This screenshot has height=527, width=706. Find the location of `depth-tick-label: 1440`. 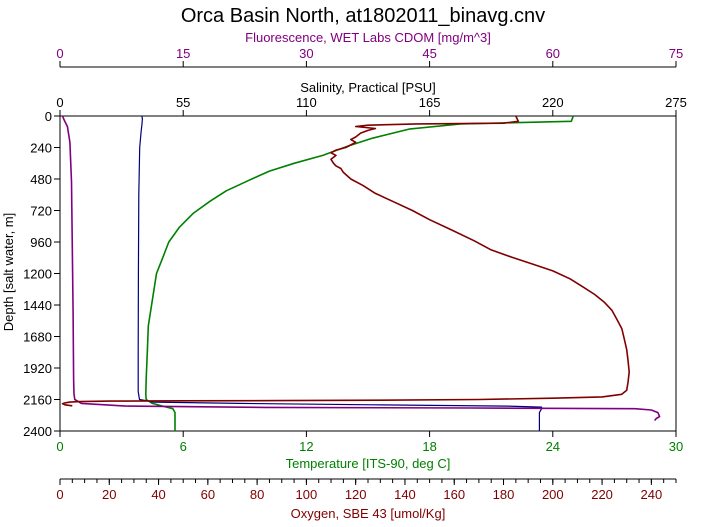

depth-tick-label: 1440 is located at coordinates (37, 305).